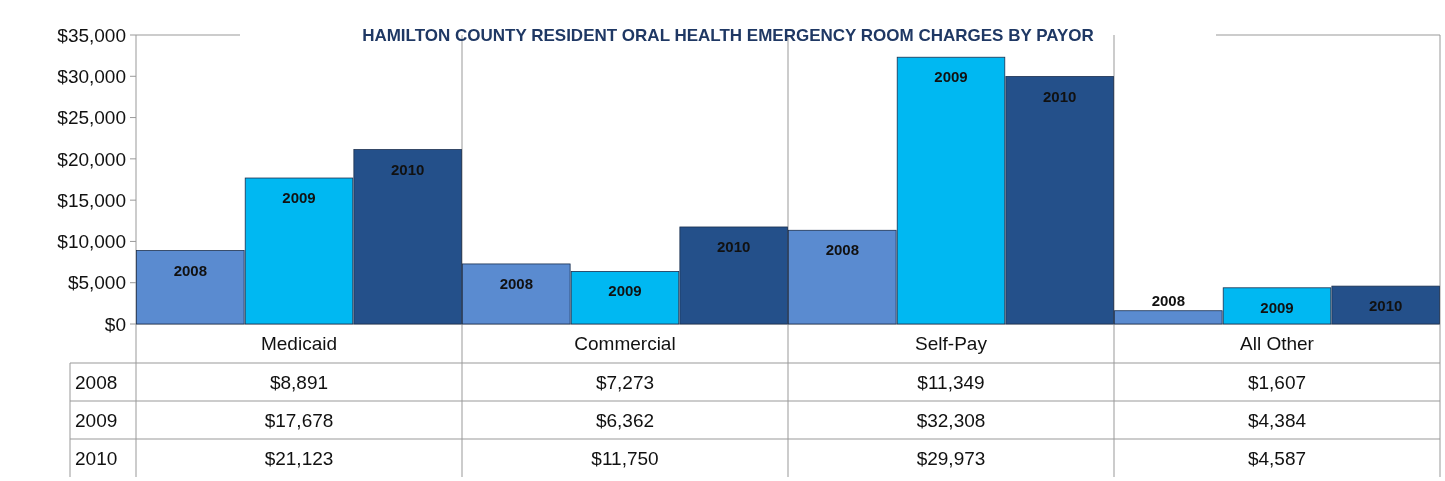 The height and width of the screenshot is (481, 1445). What do you see at coordinates (625, 420) in the screenshot?
I see `data-label: $6,362` at bounding box center [625, 420].